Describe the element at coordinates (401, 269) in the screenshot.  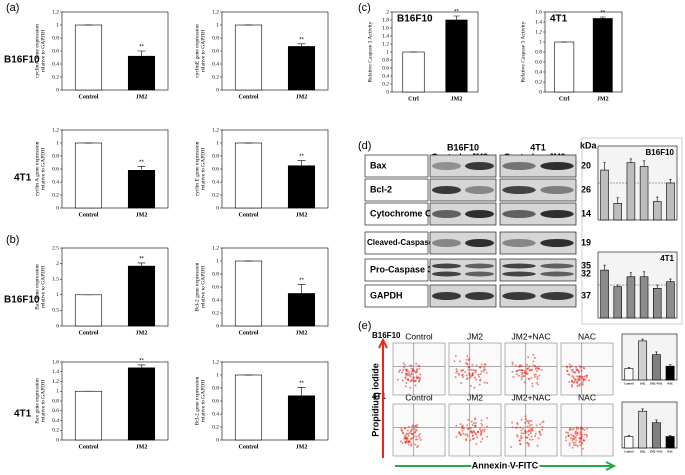
I see `protein-label: Pro-Caspase 3` at that location.